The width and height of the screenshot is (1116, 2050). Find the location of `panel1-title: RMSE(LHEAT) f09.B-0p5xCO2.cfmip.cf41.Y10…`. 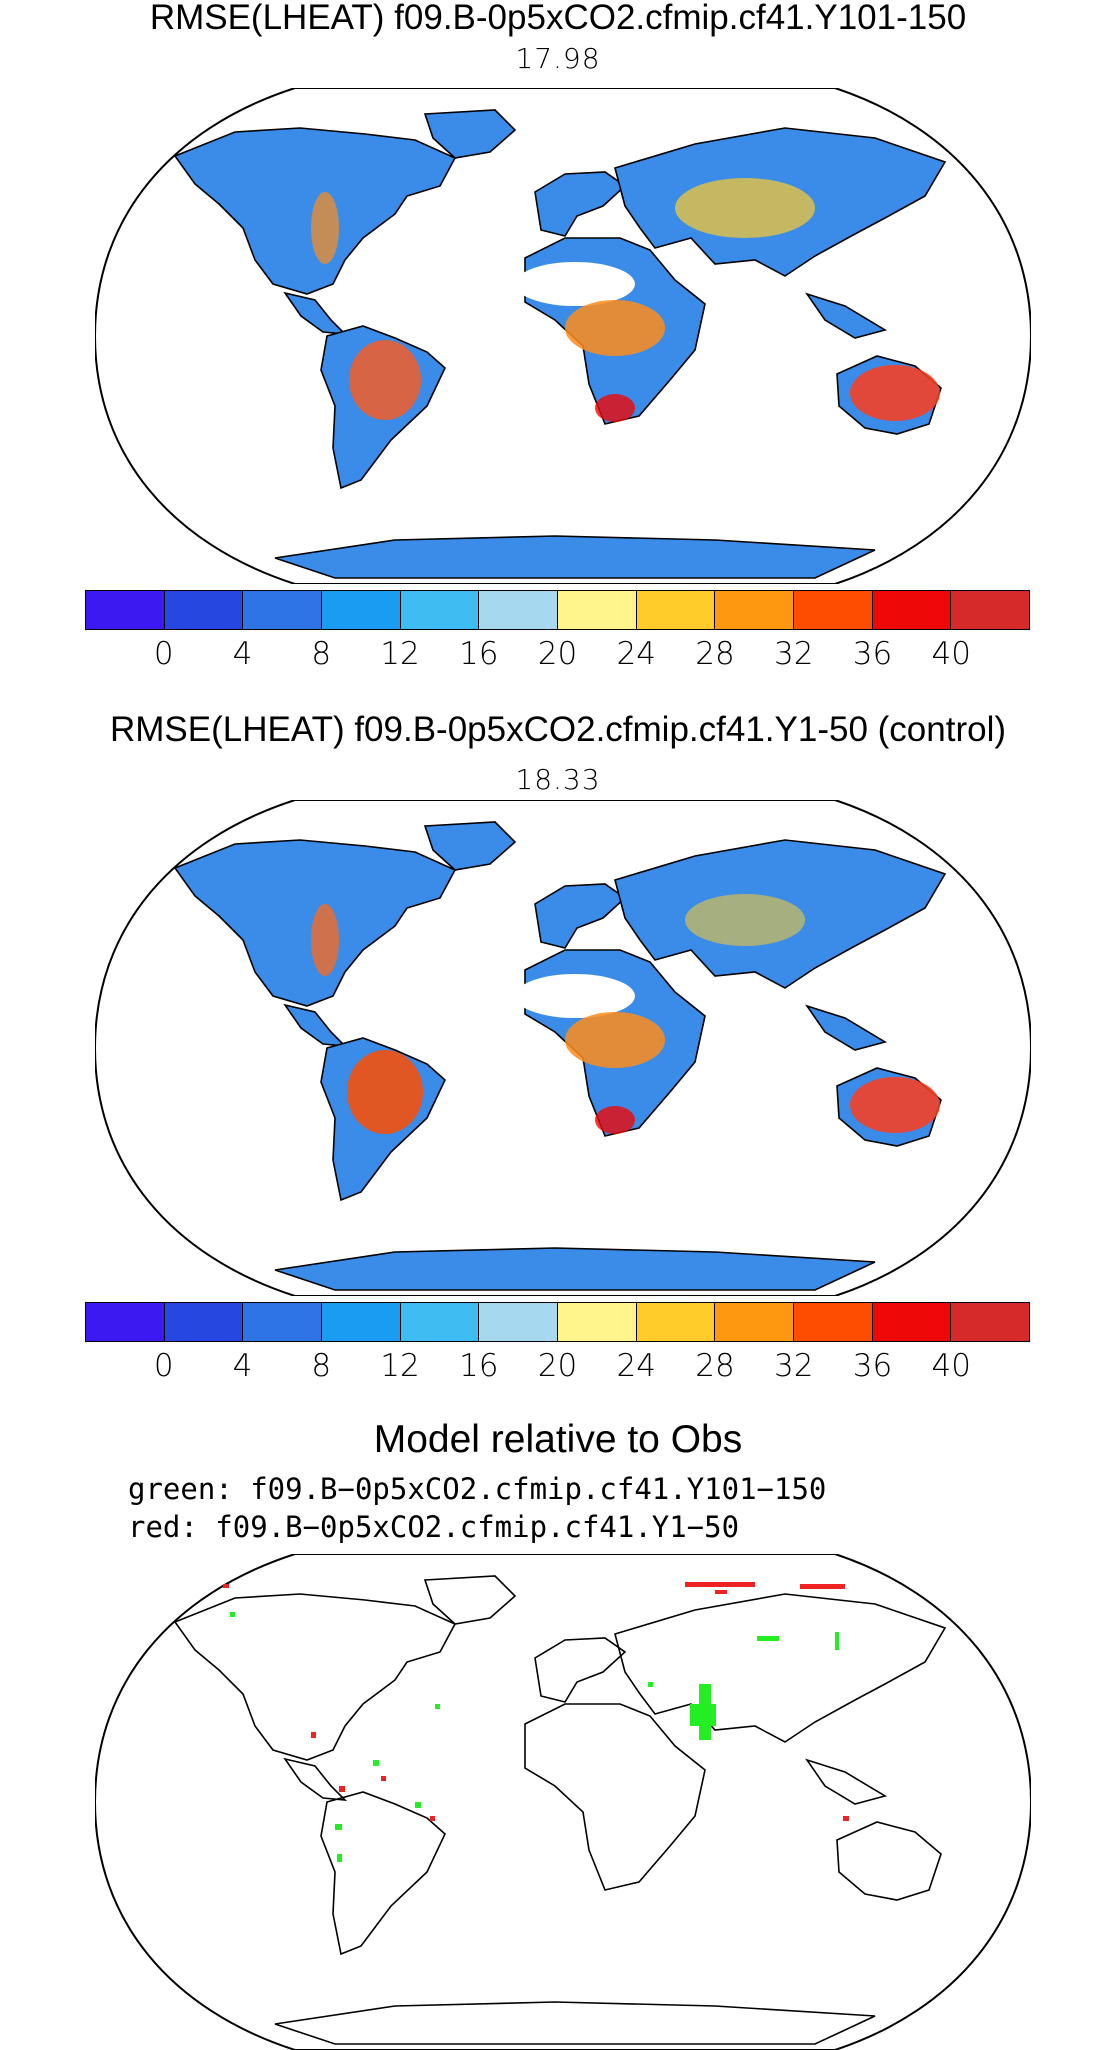

panel1-title: RMSE(LHEAT) f09.B-0p5xCO2.cfmip.cf41.Y10… is located at coordinates (558, 18).